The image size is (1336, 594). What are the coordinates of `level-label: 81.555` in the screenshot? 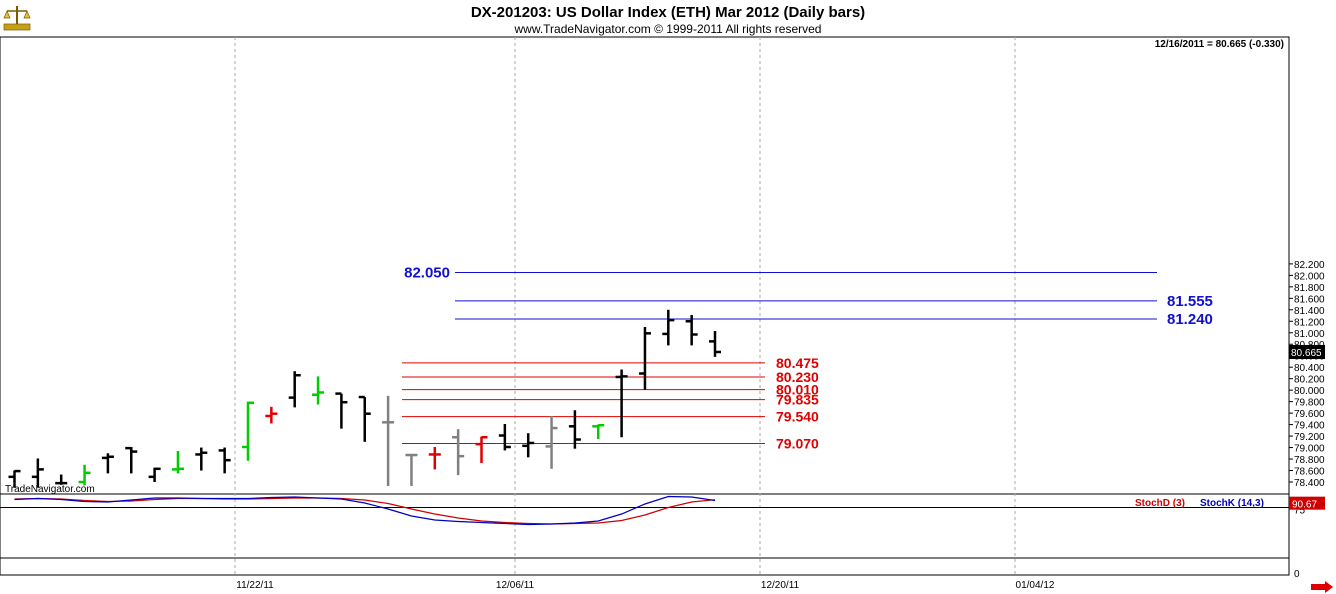 It's located at (1190, 301).